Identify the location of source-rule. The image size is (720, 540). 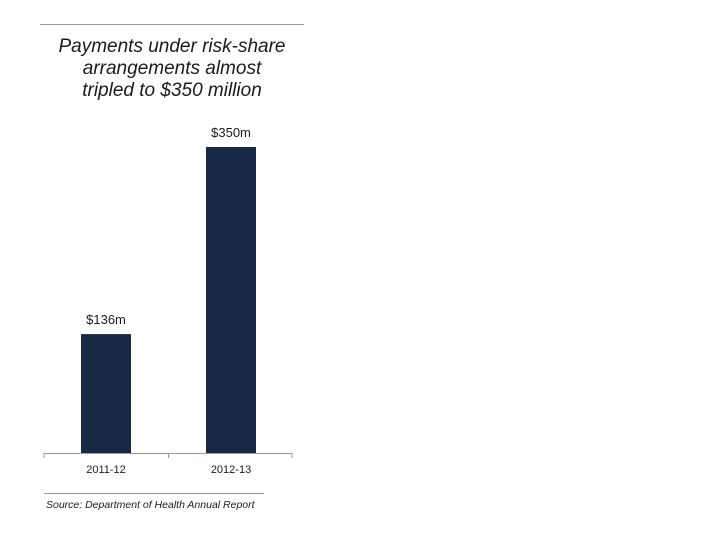
(154, 493).